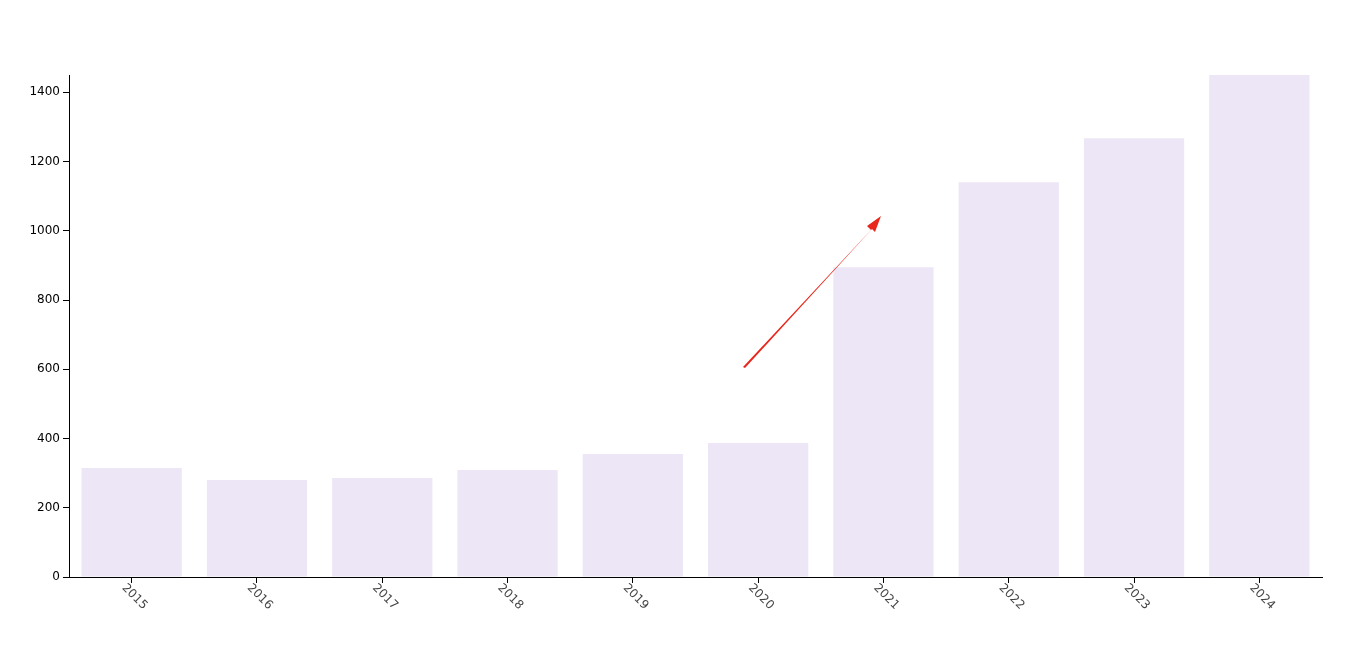 This screenshot has width=1365, height=652. What do you see at coordinates (48, 437) in the screenshot?
I see `y-tick-label: 400` at bounding box center [48, 437].